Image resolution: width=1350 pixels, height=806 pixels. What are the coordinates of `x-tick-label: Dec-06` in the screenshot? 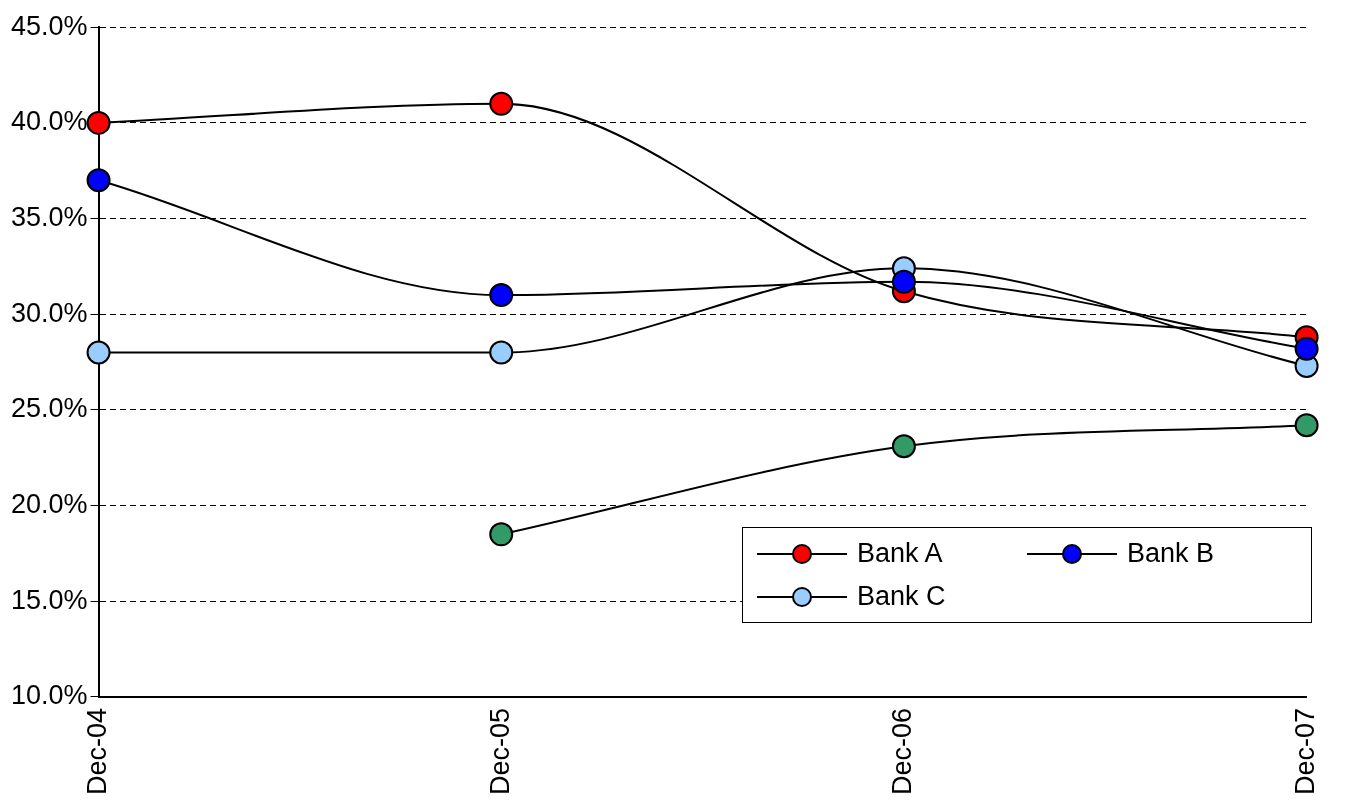 It's located at (902, 751).